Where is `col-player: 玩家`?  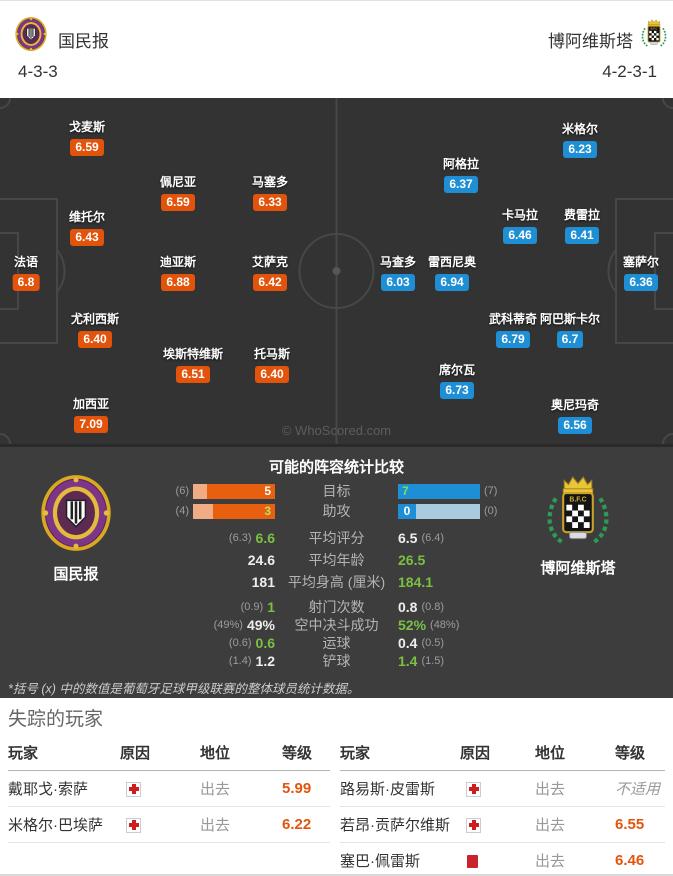 col-player: 玩家 is located at coordinates (64, 754).